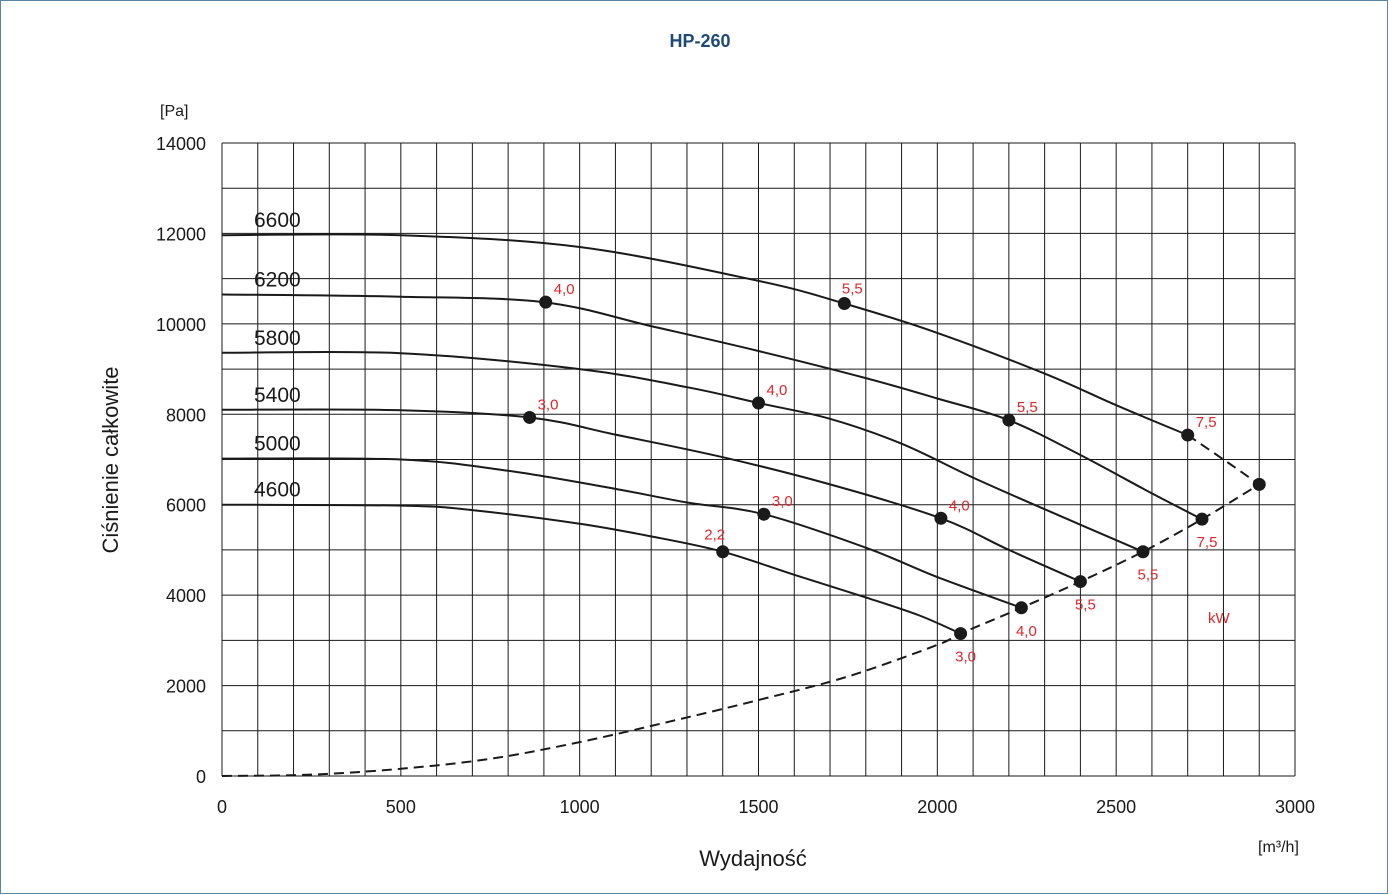 The width and height of the screenshot is (1389, 895). I want to click on series-label-5000: 5000, so click(277, 444).